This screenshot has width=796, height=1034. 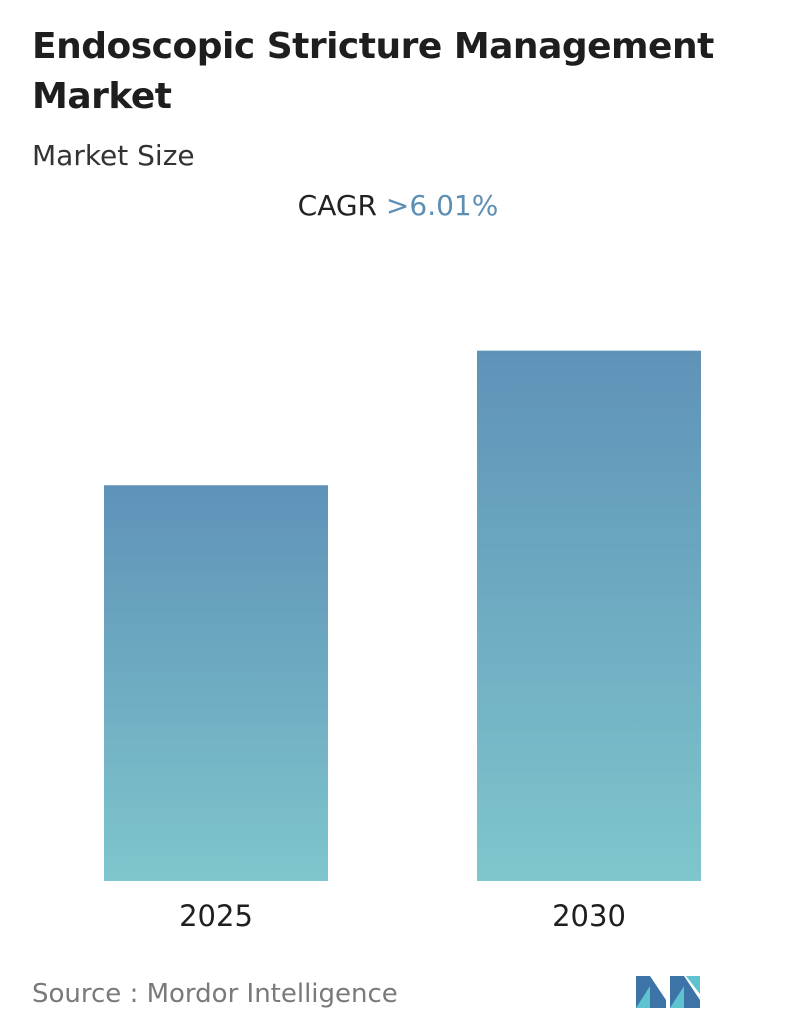 I want to click on bar-2030, so click(x=589, y=615).